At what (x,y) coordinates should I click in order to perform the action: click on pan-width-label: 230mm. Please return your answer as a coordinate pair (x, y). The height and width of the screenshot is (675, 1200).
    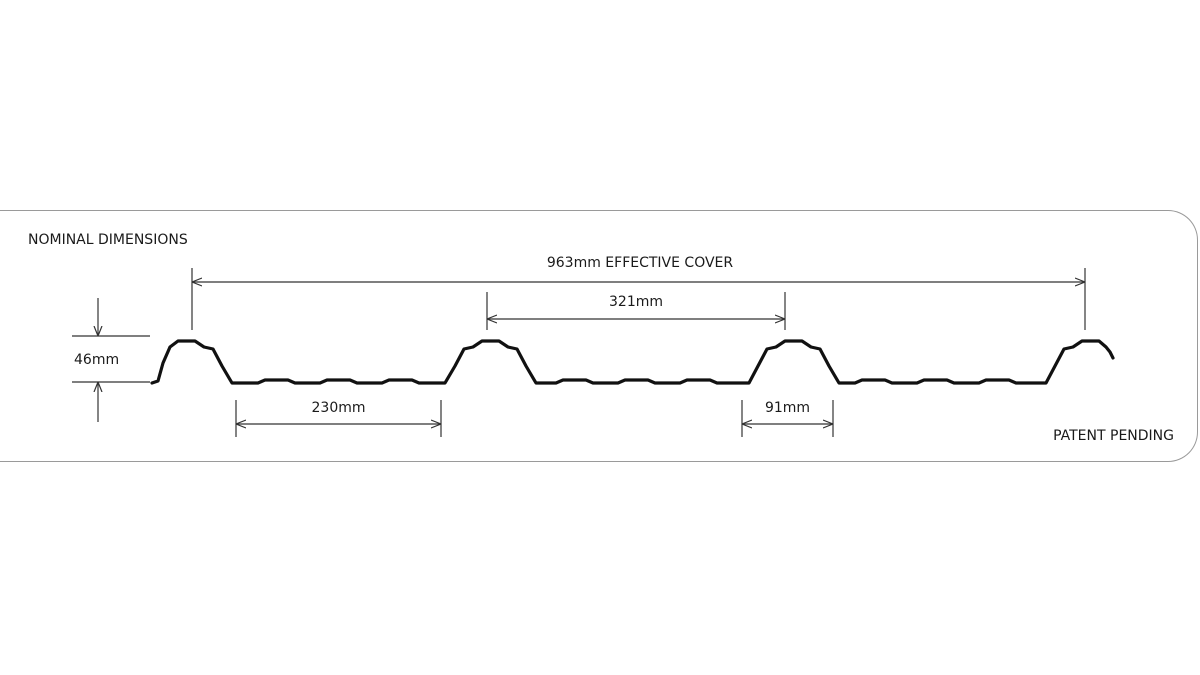
    Looking at the image, I should click on (338, 408).